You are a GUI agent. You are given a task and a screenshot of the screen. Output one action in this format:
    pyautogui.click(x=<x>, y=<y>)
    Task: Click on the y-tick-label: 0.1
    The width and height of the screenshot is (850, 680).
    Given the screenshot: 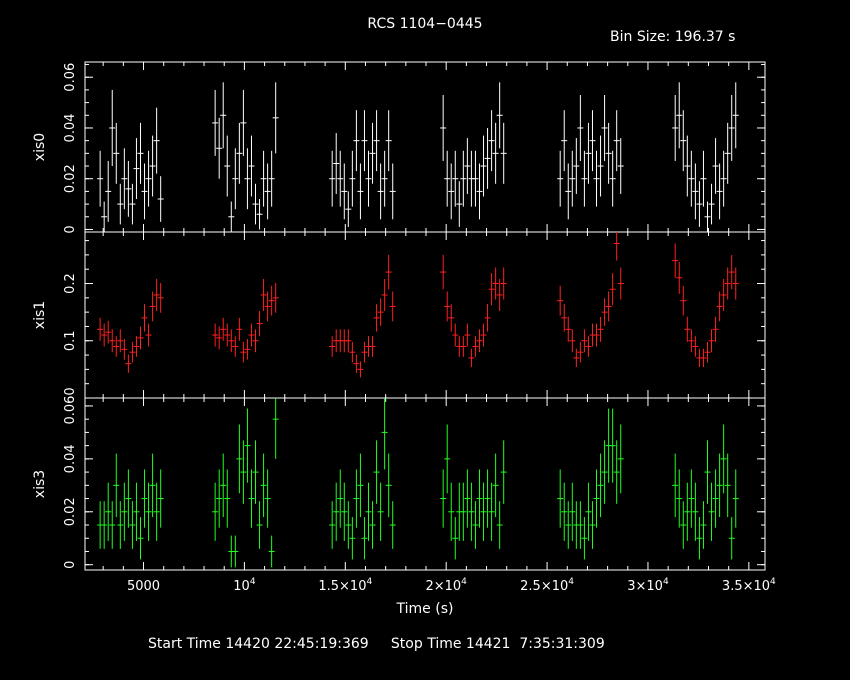 What is the action you would take?
    pyautogui.click(x=70, y=340)
    